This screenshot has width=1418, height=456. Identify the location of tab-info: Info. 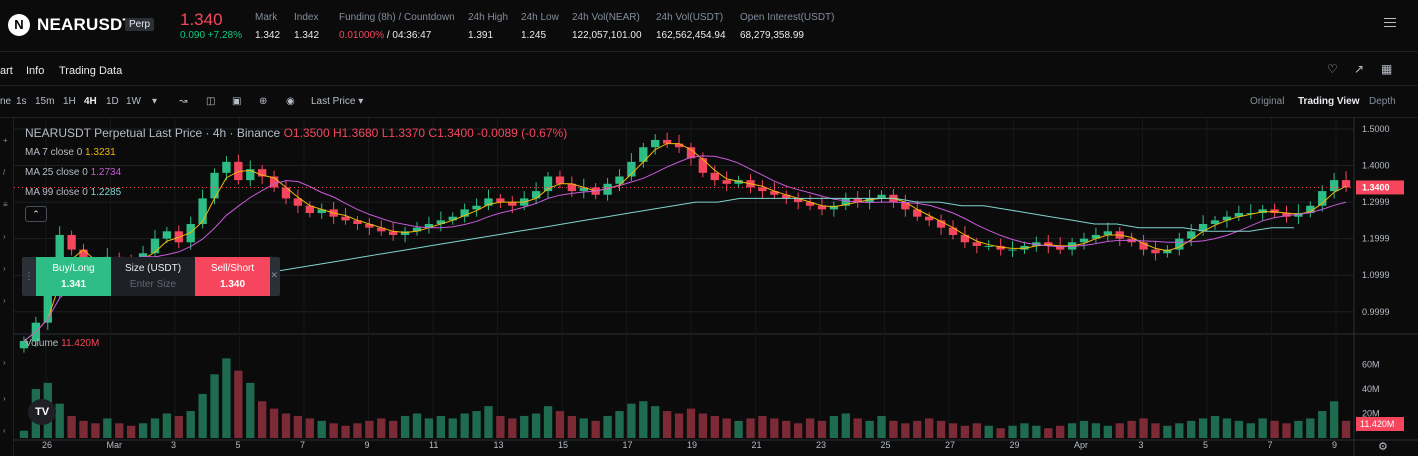
(35, 71).